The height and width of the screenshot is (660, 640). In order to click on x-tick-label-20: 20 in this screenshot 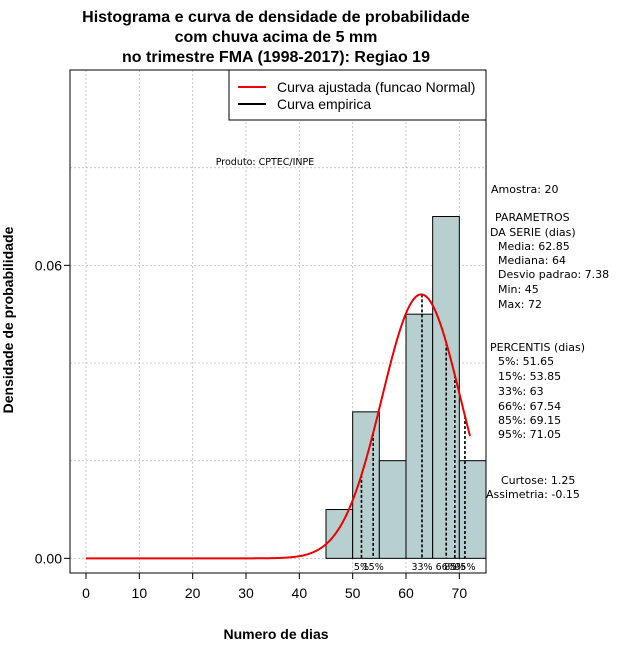, I will do `click(193, 593)`.